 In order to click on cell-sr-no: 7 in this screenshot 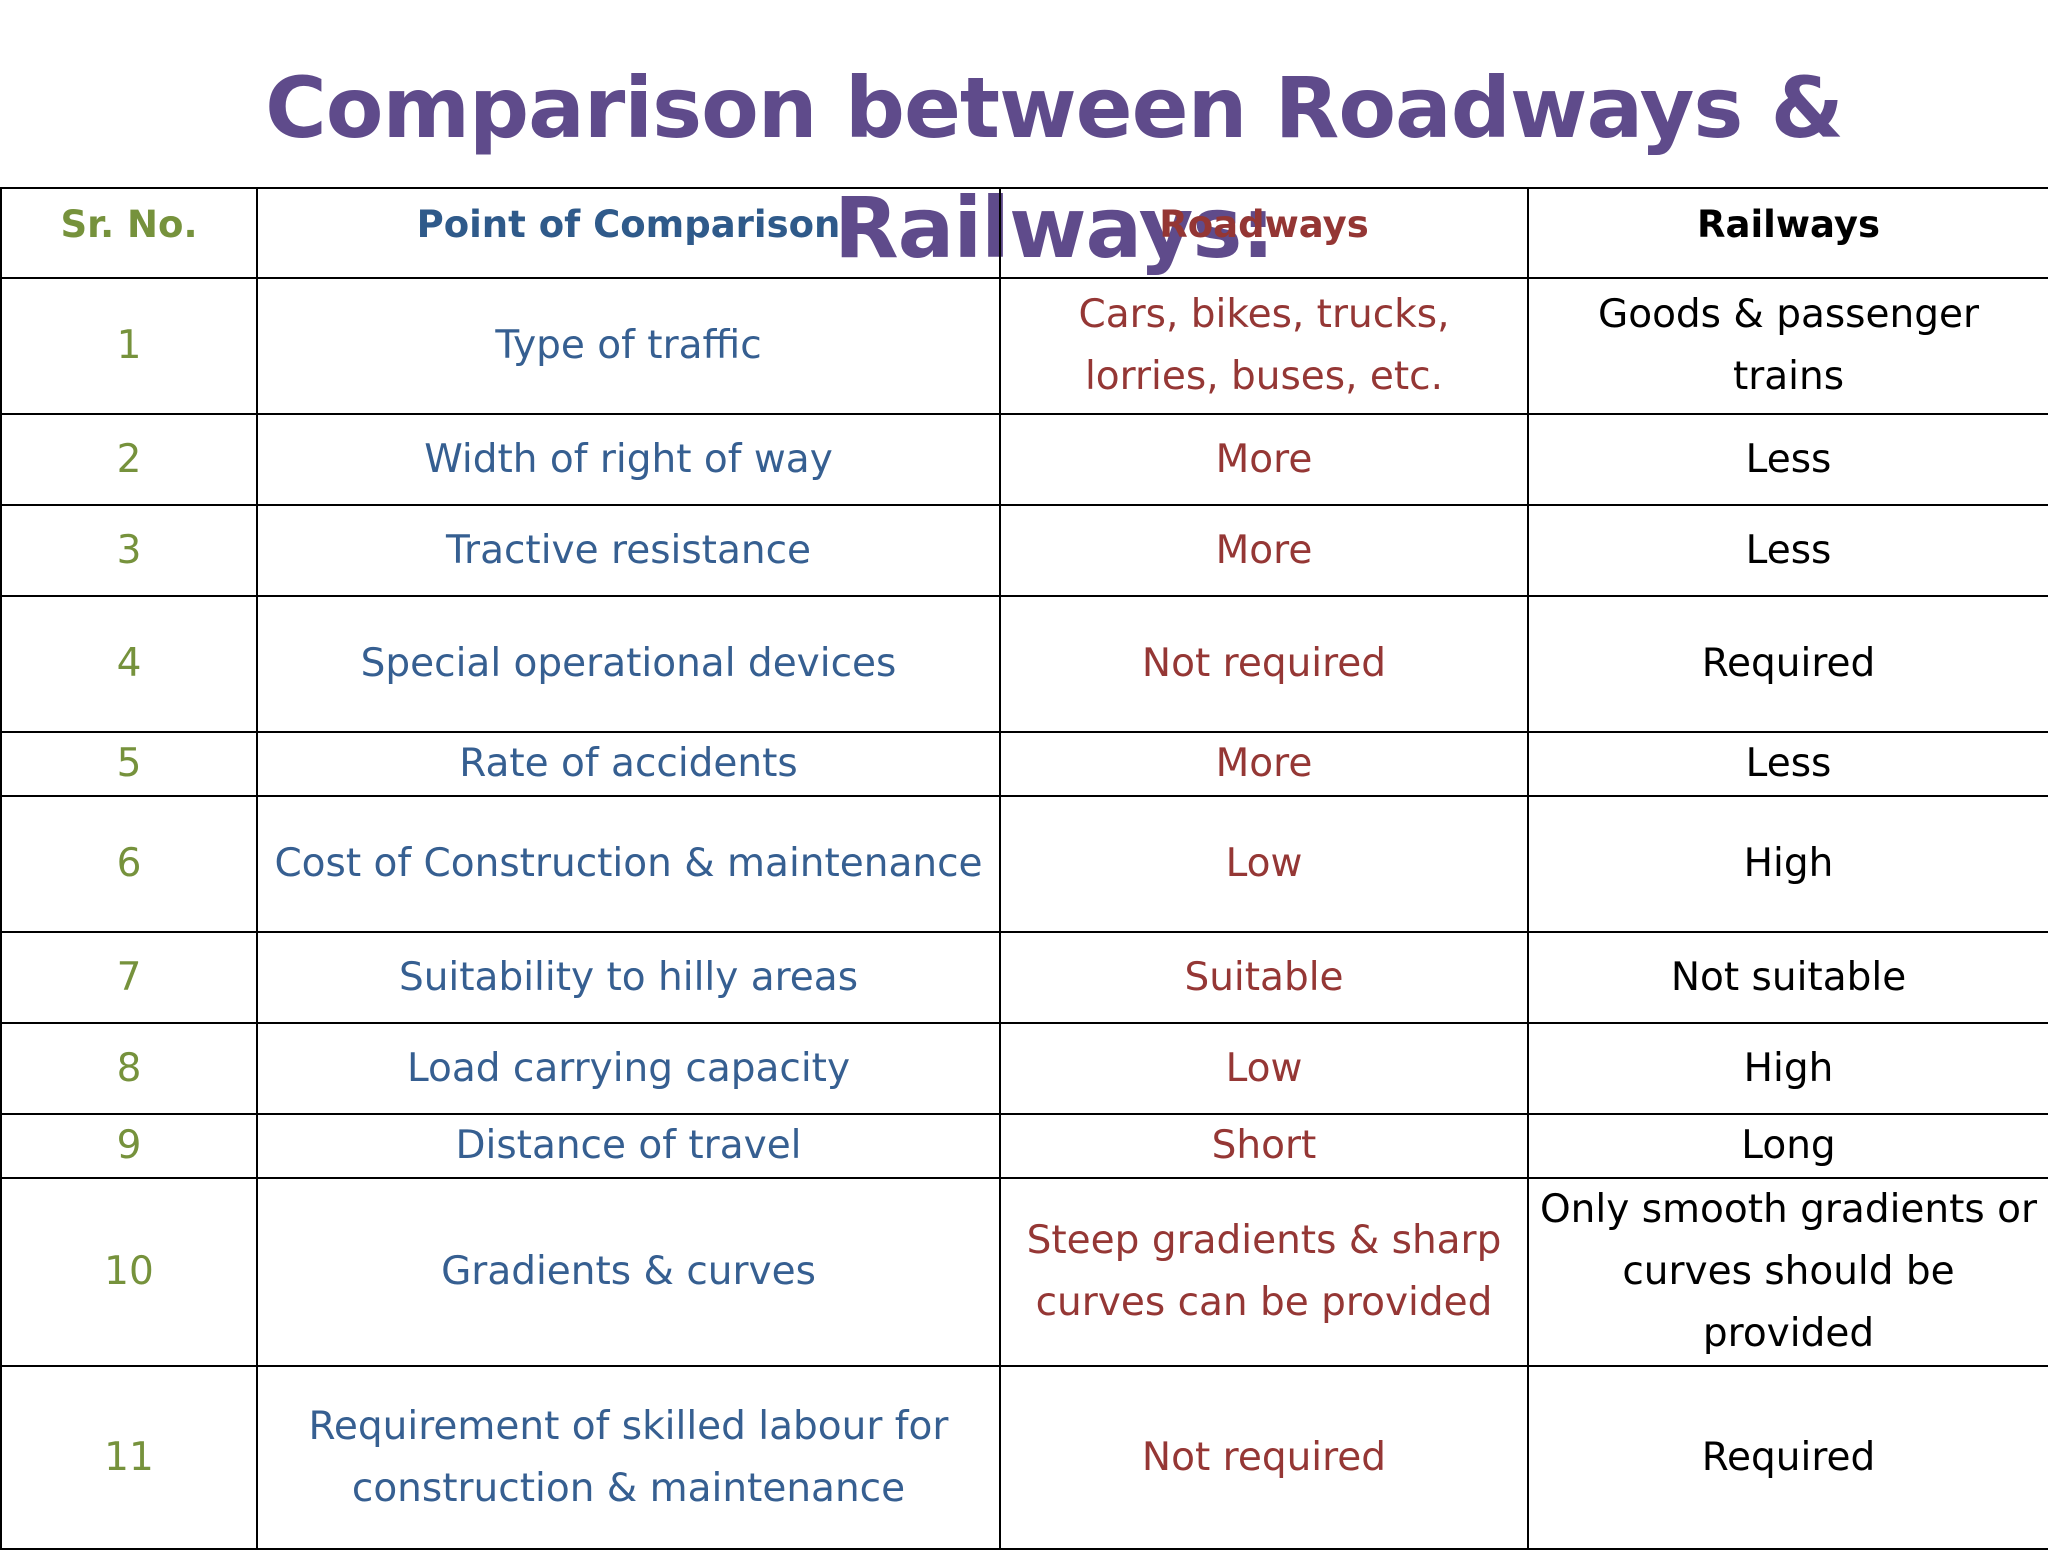, I will do `click(129, 977)`.